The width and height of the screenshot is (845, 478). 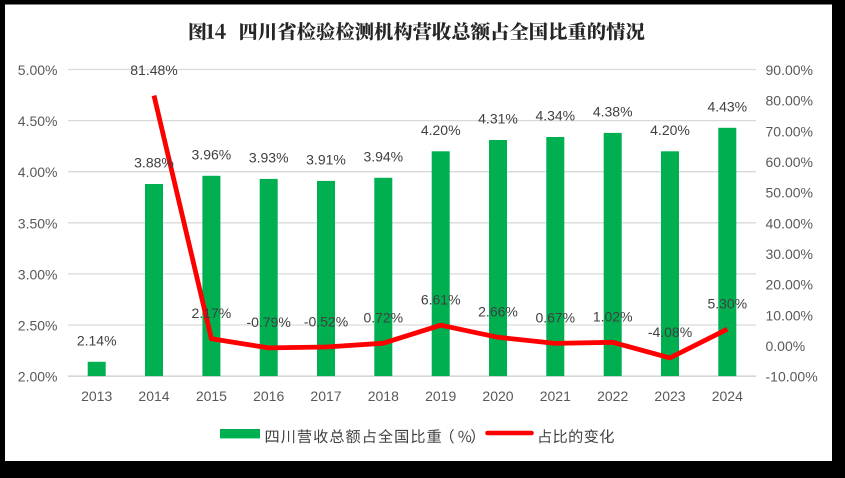 I want to click on svg-text: 4.38%, so click(x=613, y=112).